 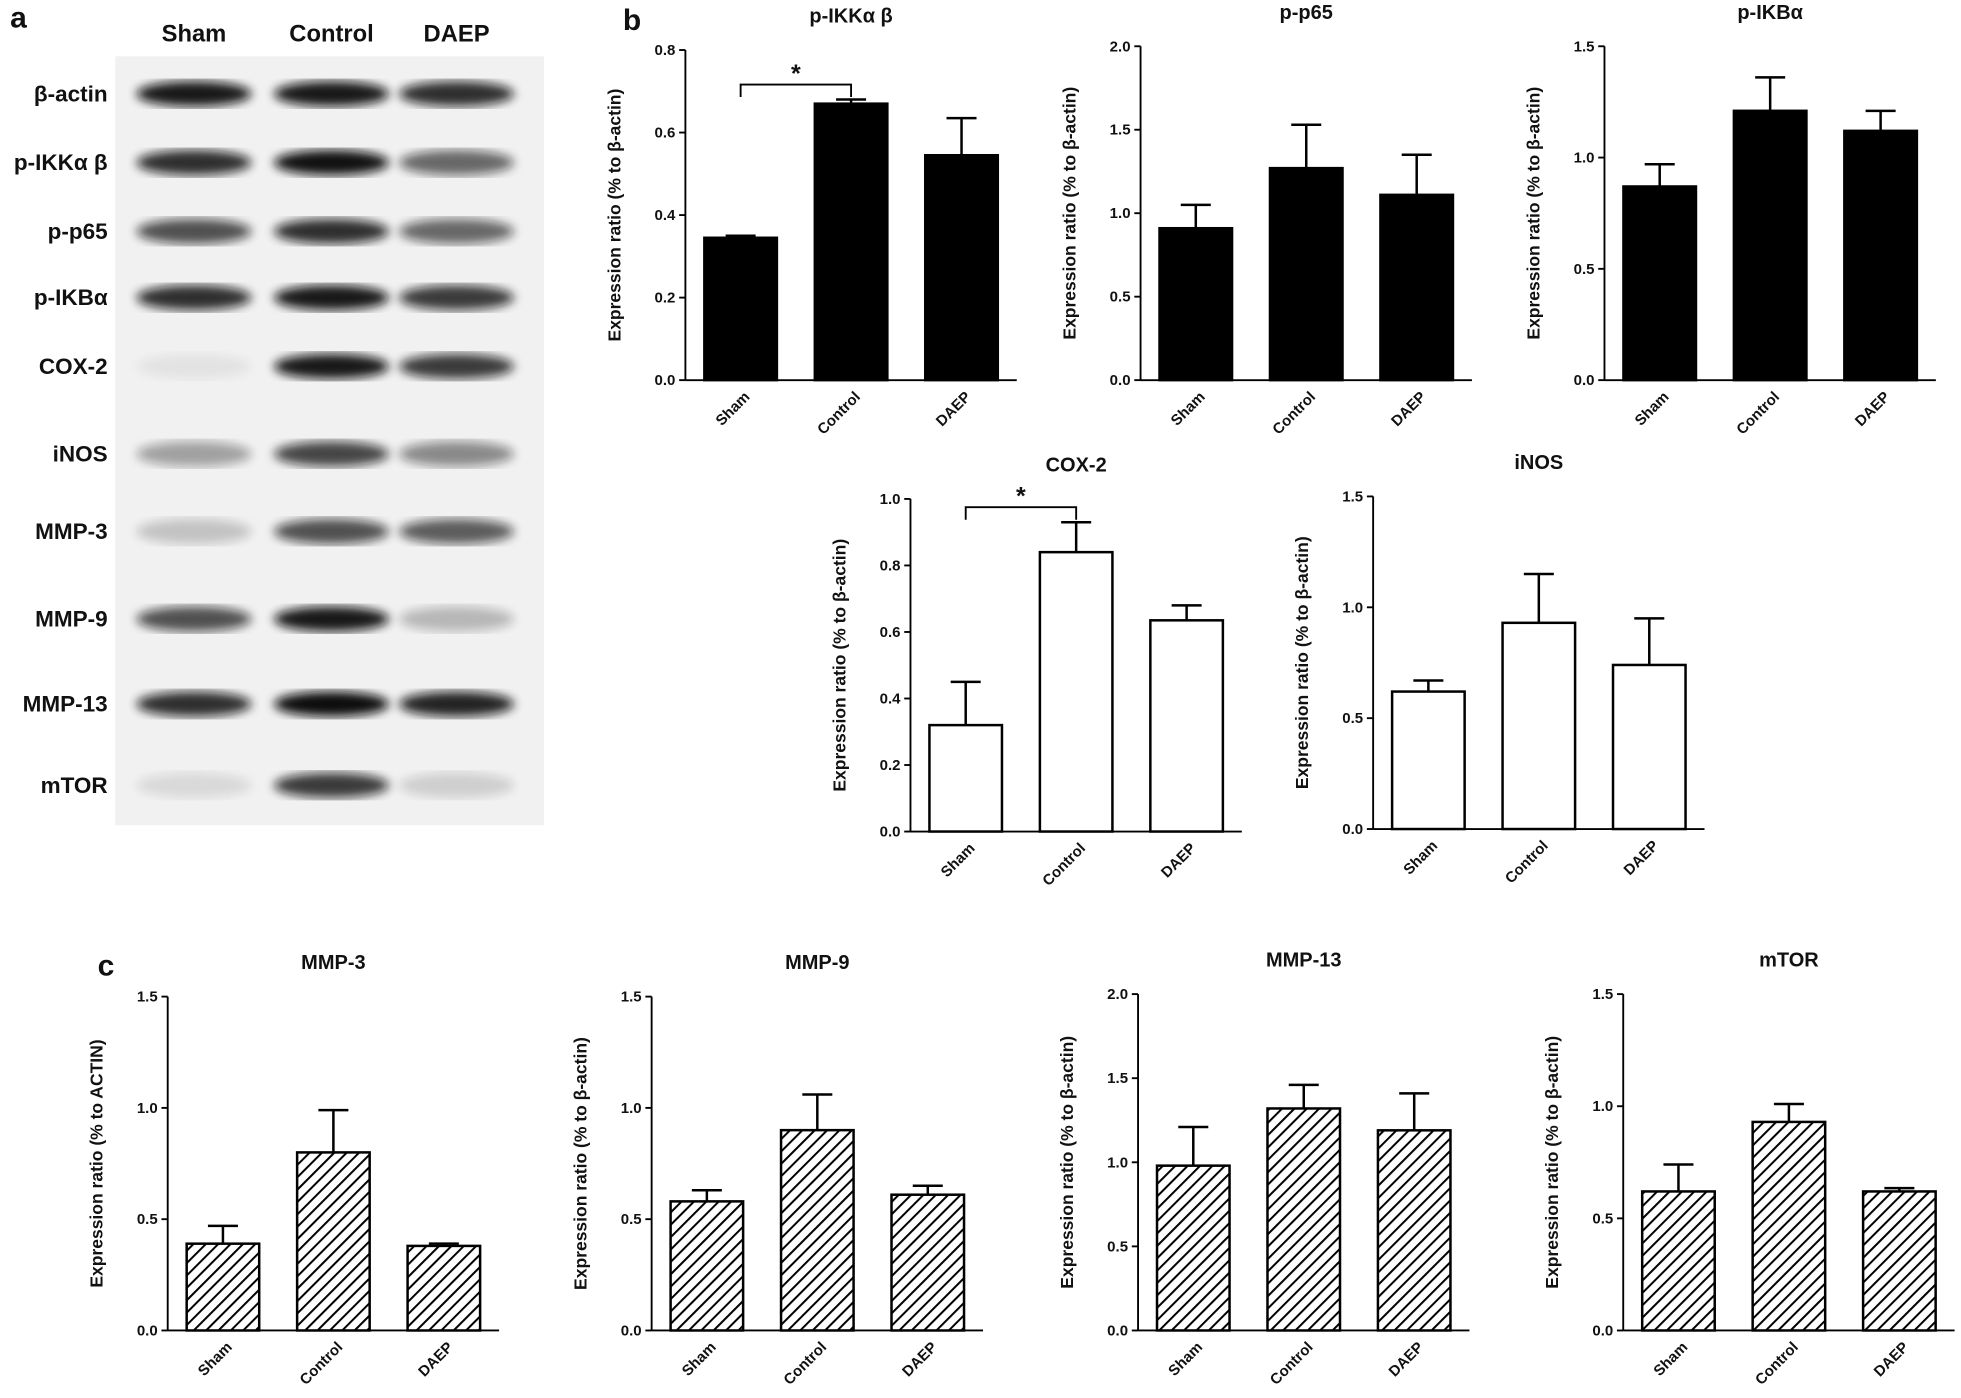 What do you see at coordinates (80, 453) in the screenshot?
I see `protein-label: iNOS` at bounding box center [80, 453].